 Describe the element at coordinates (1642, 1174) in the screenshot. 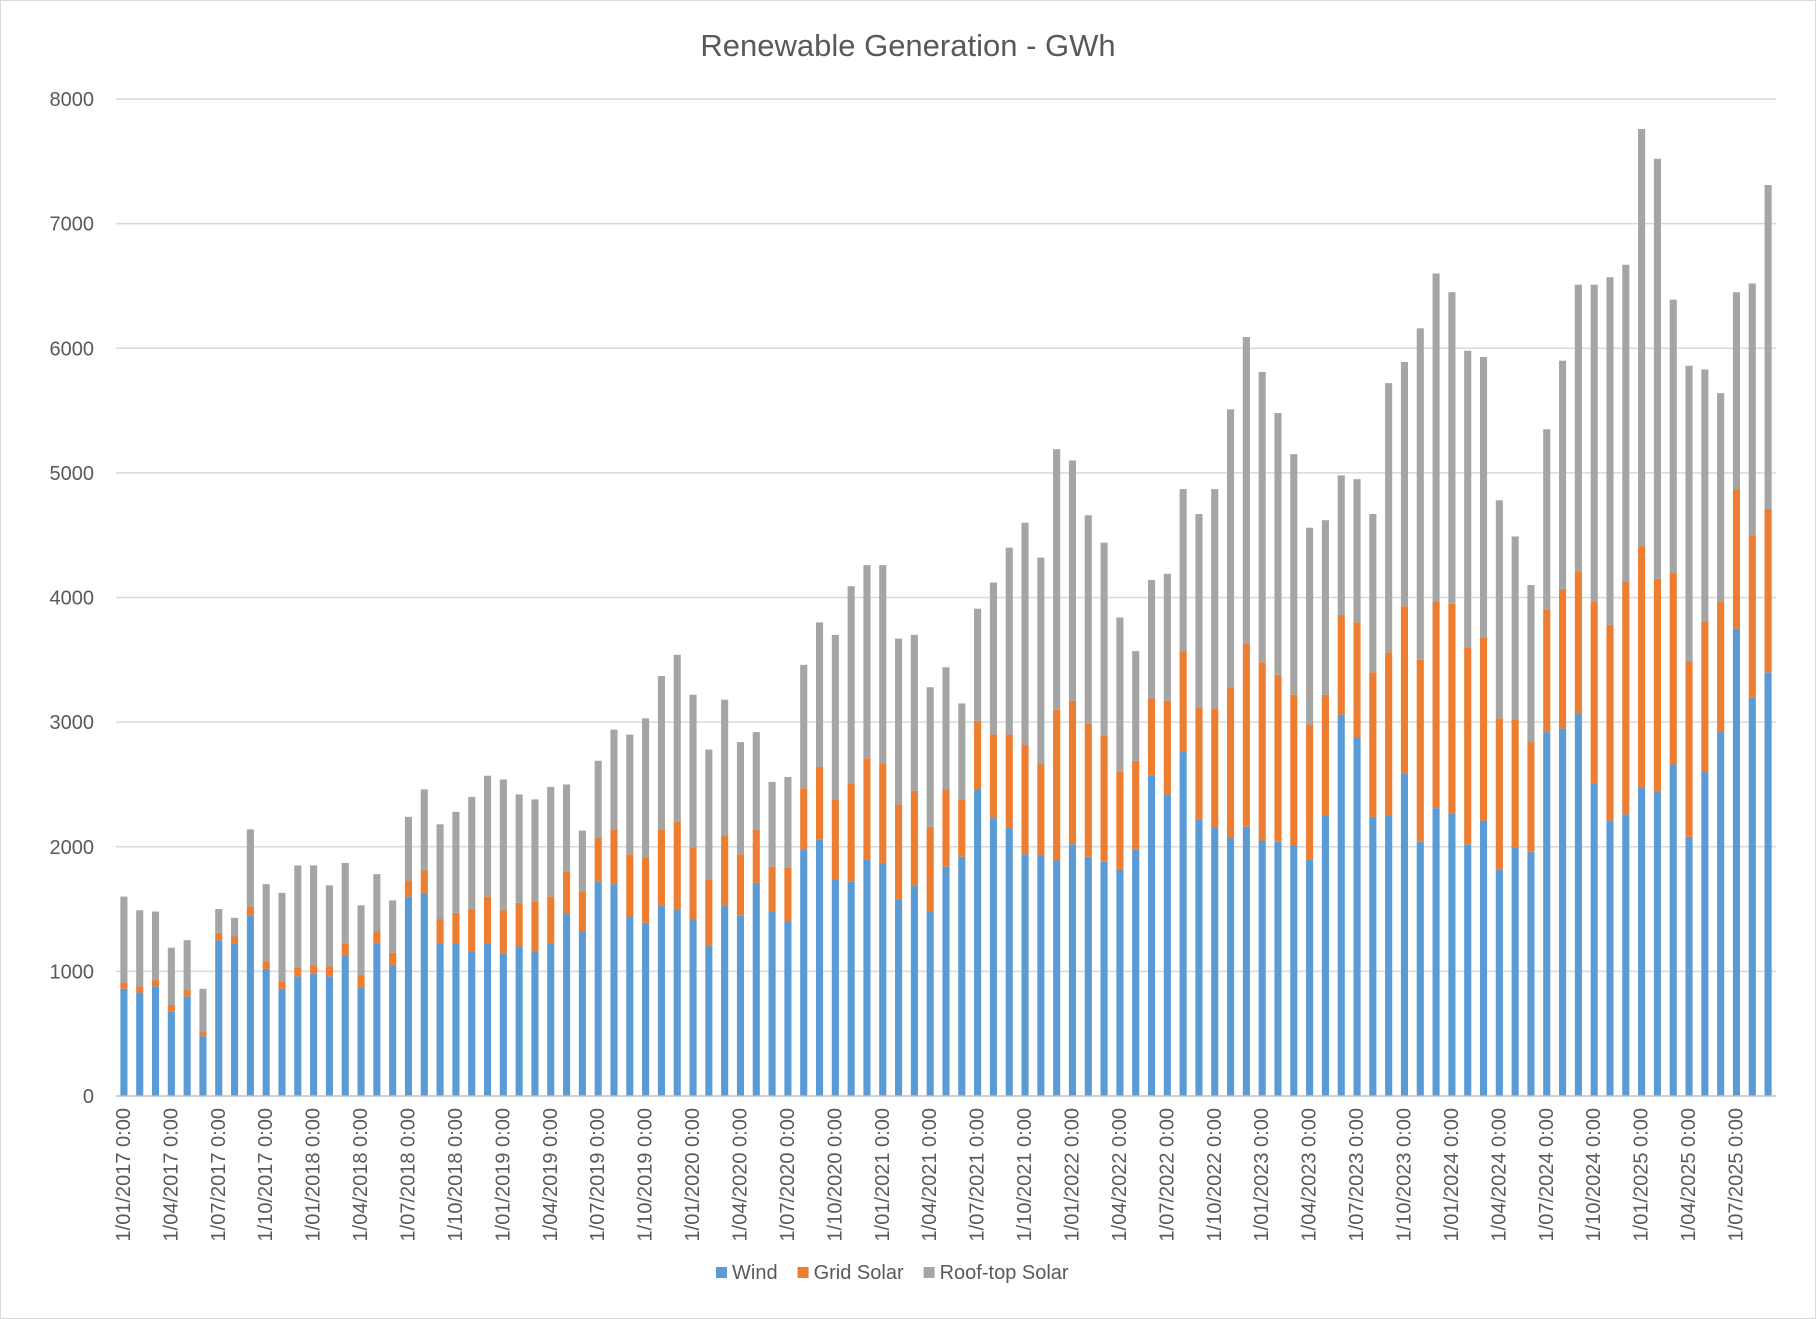

I see `x-tick-label: 1/01/2025 0:00` at that location.